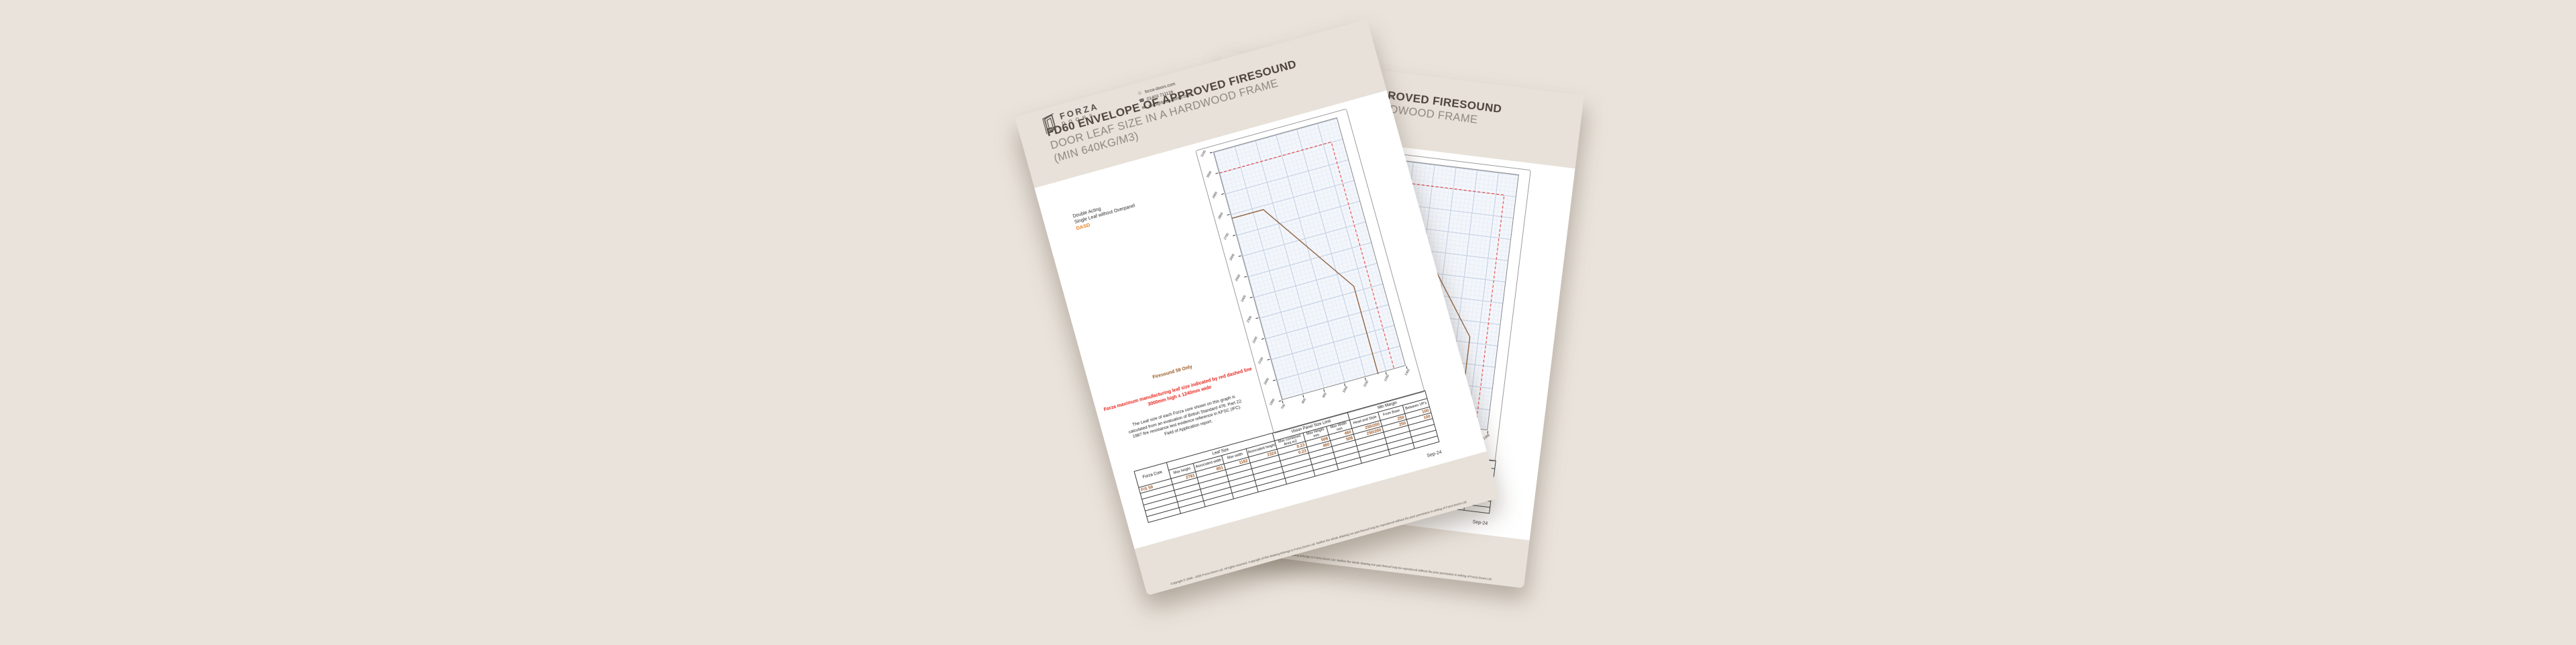 The width and height of the screenshot is (2576, 645). I want to click on chart-plot-lines, so click(1307, 258).